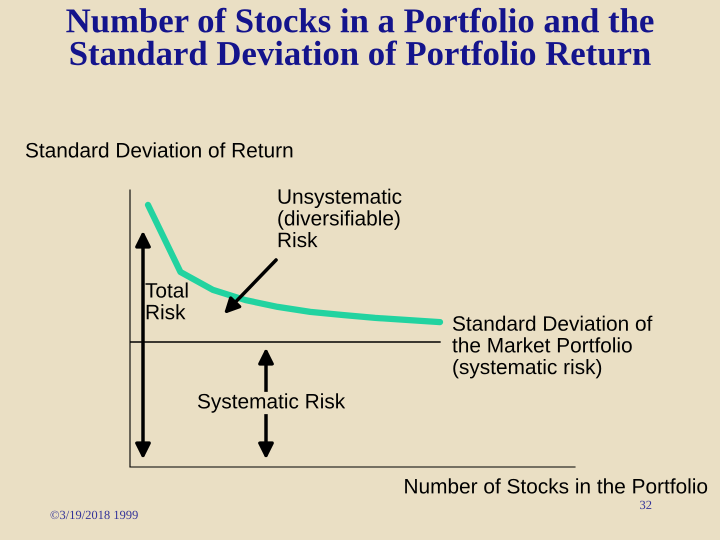 The height and width of the screenshot is (540, 720). Describe the element at coordinates (166, 301) in the screenshot. I see `annotation: Total Risk` at that location.